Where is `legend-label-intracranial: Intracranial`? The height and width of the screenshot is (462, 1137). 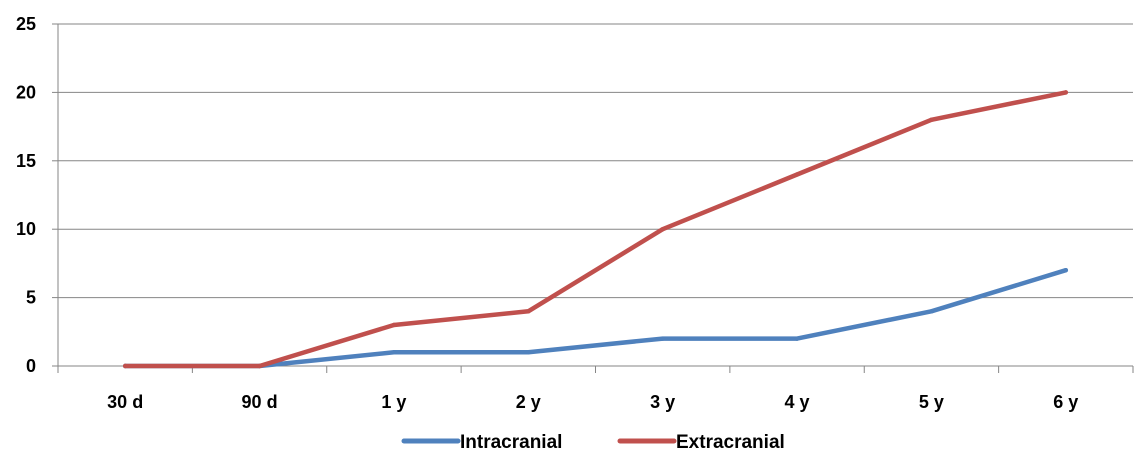
legend-label-intracranial: Intracranial is located at coordinates (511, 442).